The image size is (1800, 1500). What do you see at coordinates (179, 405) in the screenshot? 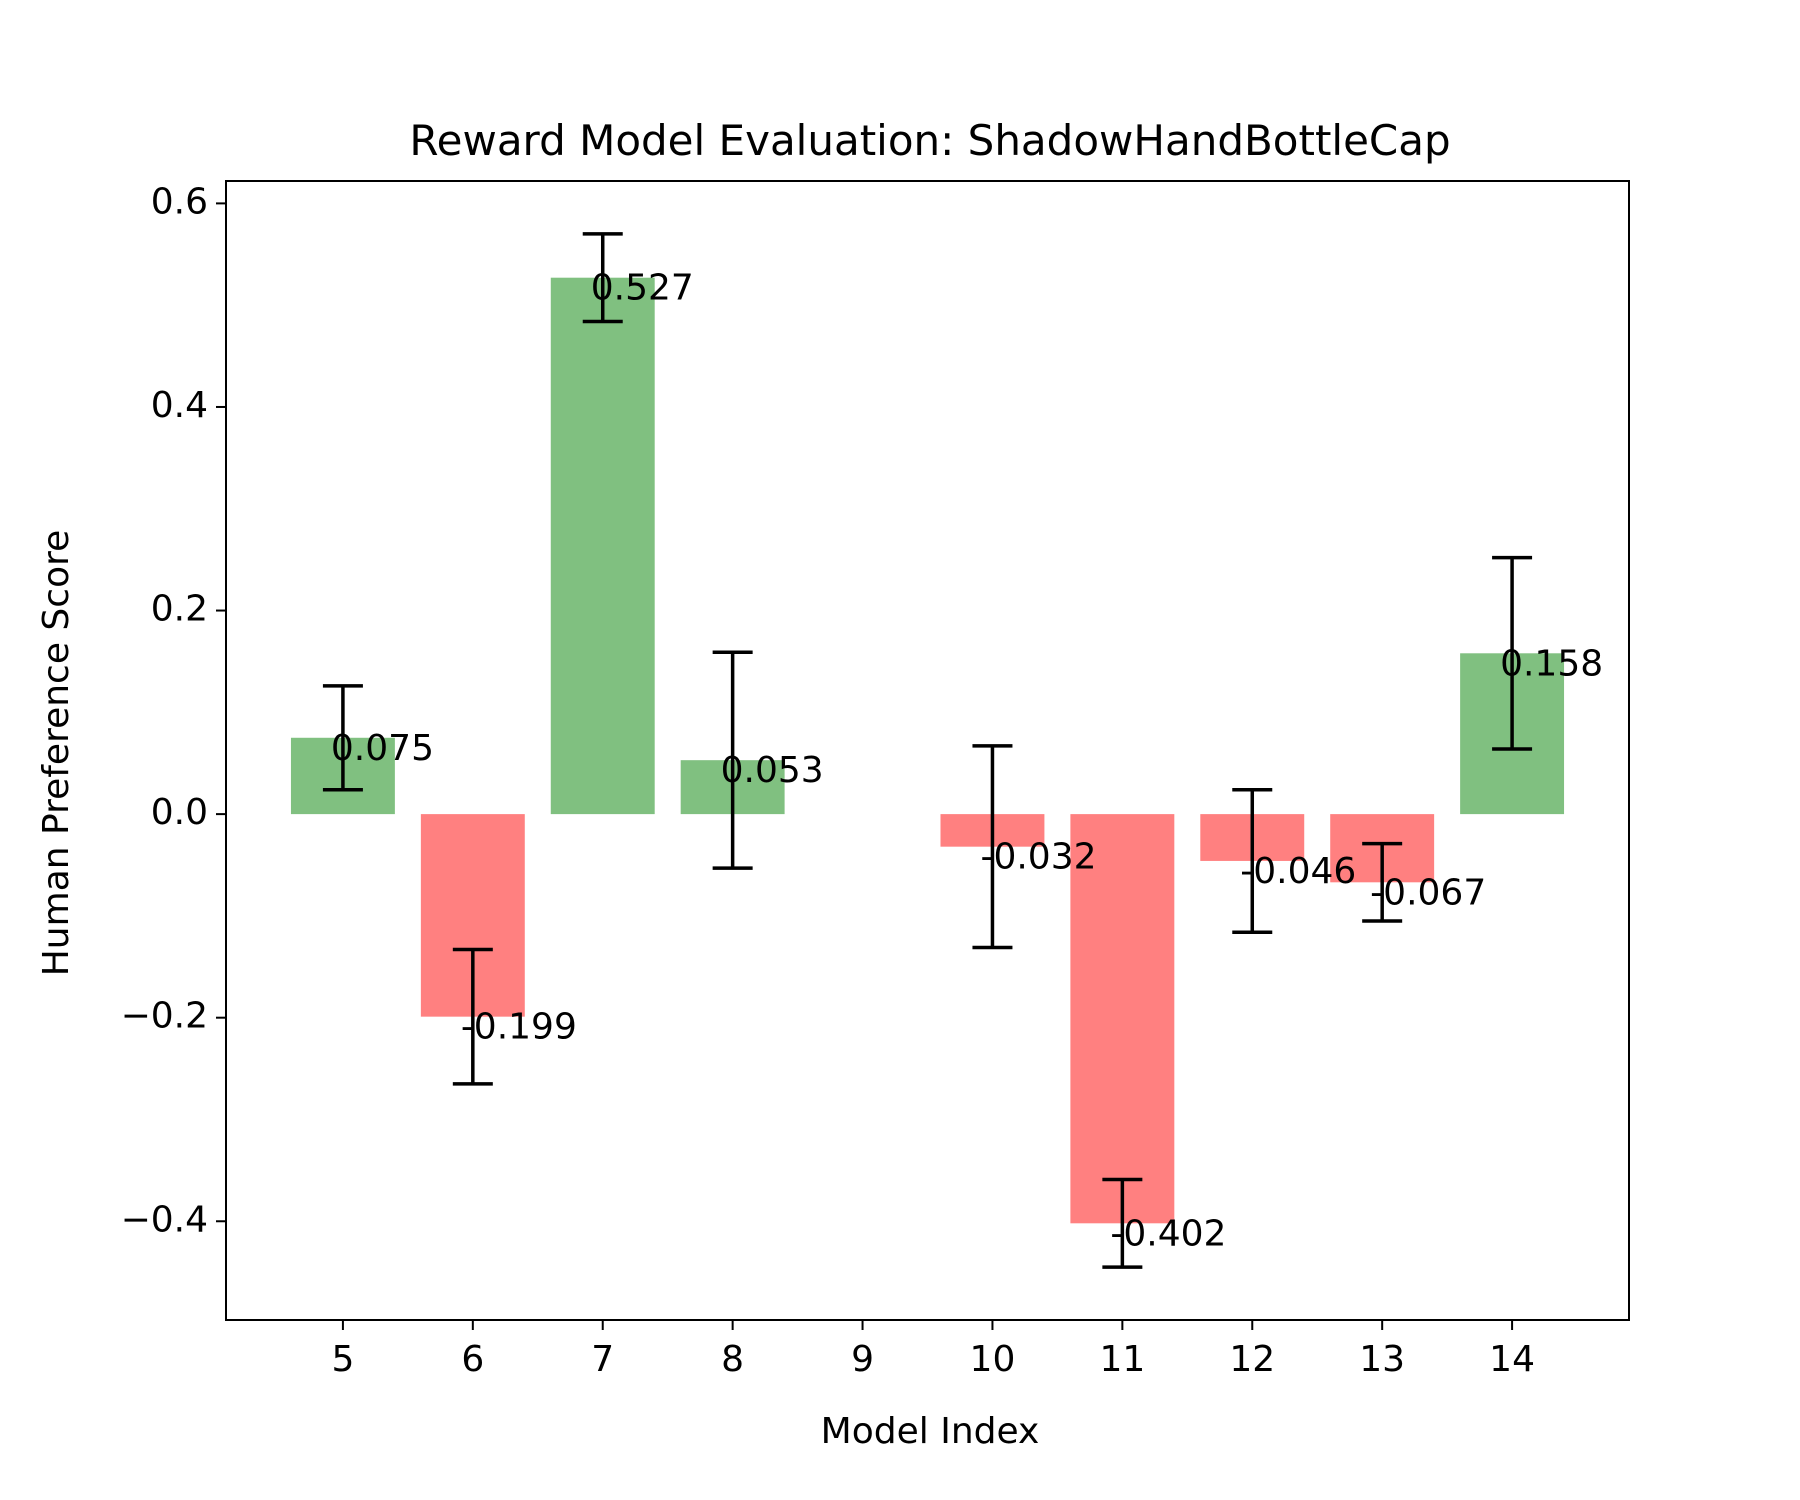
I see `y-tick-label: 0.4` at bounding box center [179, 405].